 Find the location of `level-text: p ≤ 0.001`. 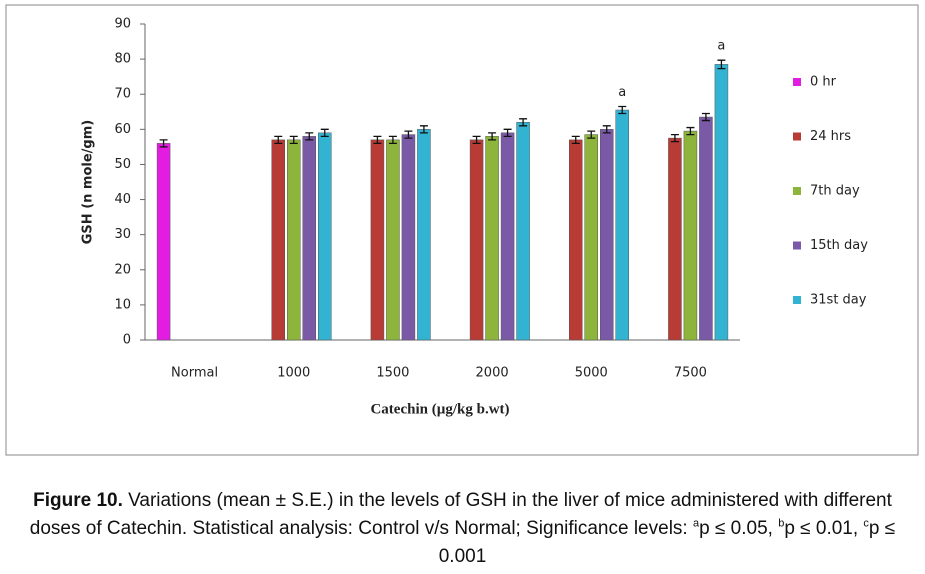

level-text: p ≤ 0.001 is located at coordinates (667, 542).